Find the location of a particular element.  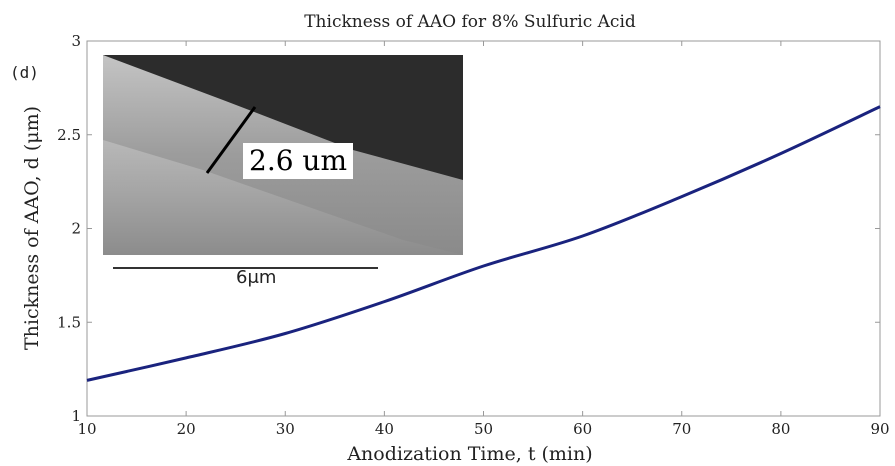

chart-title: Thickness of AAO for 8% Sulfuric Acid is located at coordinates (470, 22).